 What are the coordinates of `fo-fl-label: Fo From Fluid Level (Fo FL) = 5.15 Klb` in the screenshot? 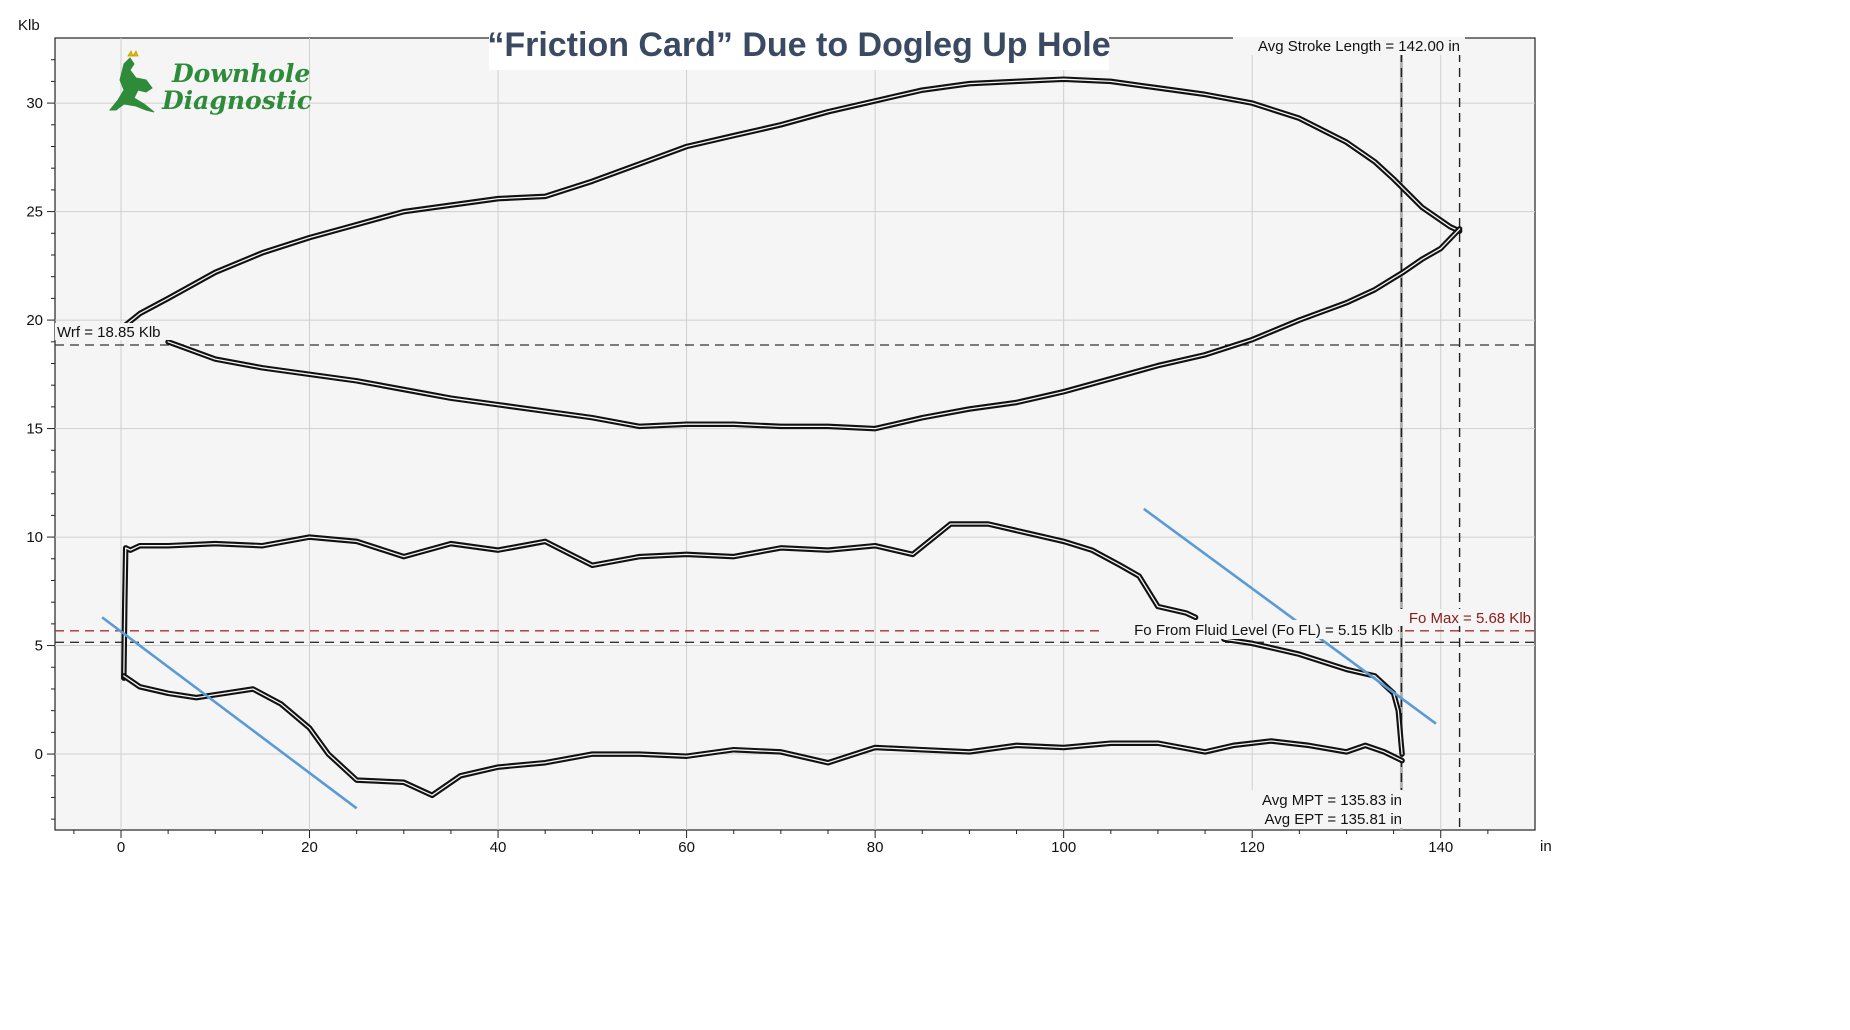 It's located at (1263, 630).